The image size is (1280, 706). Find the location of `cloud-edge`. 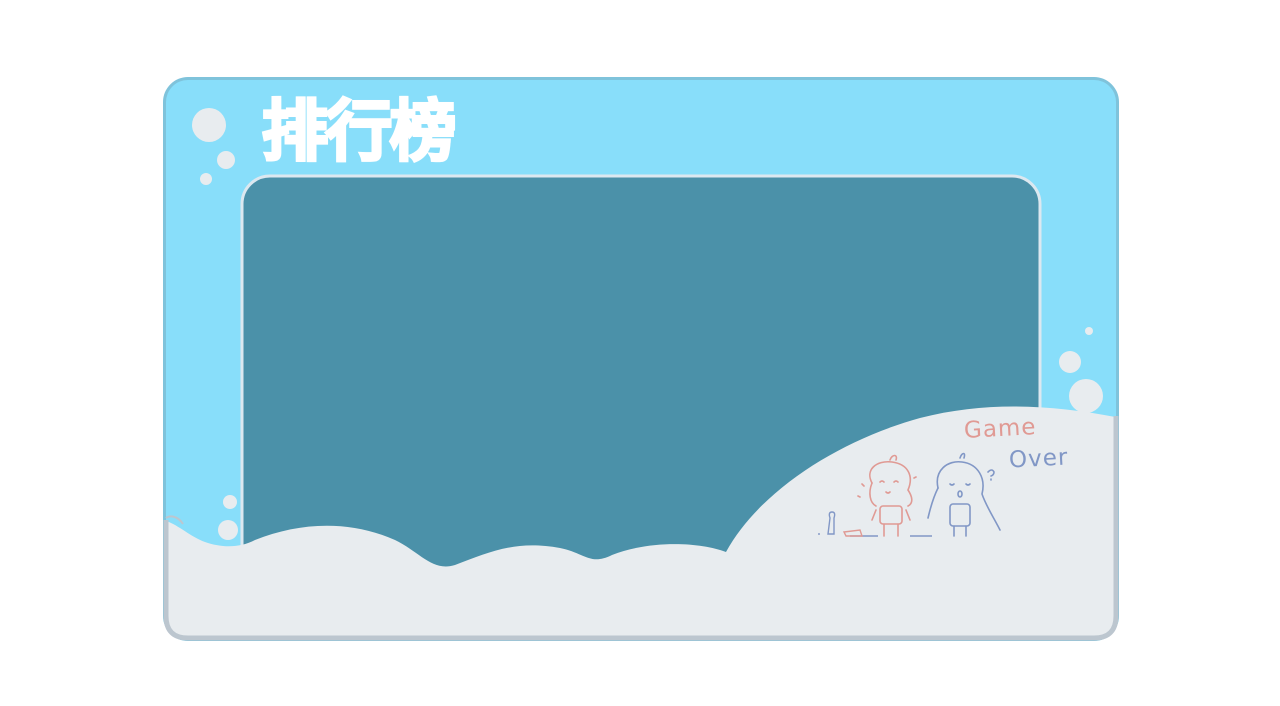

cloud-edge is located at coordinates (174, 520).